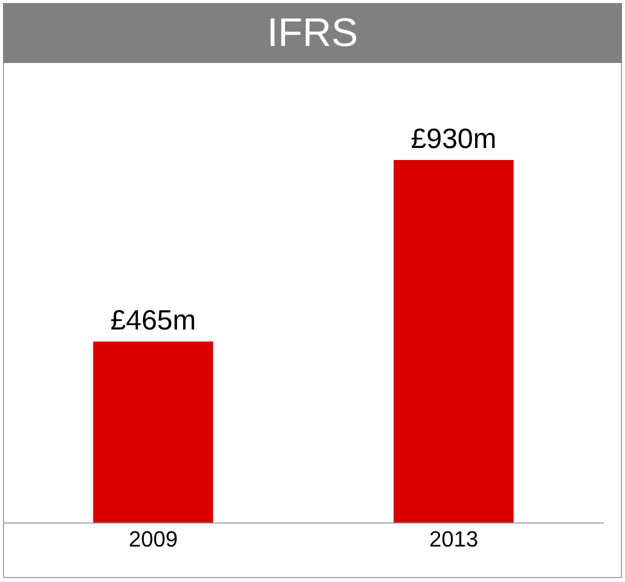 This screenshot has height=582, width=625. Describe the element at coordinates (453, 539) in the screenshot. I see `x-tick-label: 2013` at that location.